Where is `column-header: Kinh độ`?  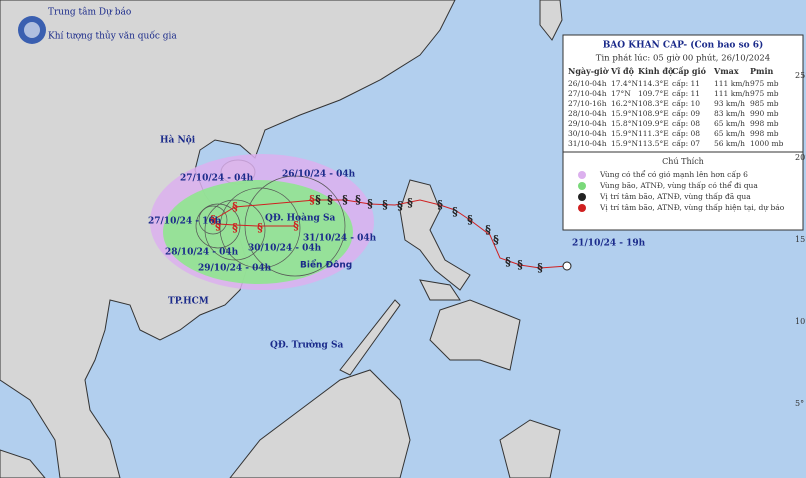 column-header: Kinh độ is located at coordinates (656, 71).